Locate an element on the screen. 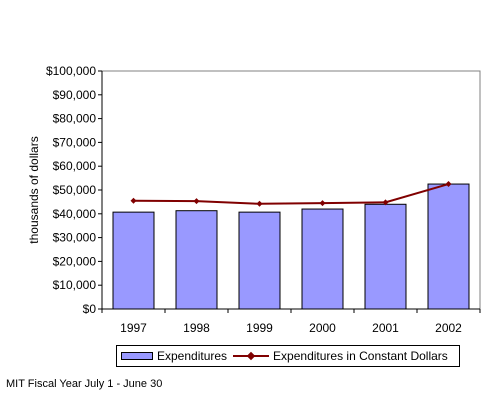 This screenshot has height=405, width=496. series-line is located at coordinates (291, 194).